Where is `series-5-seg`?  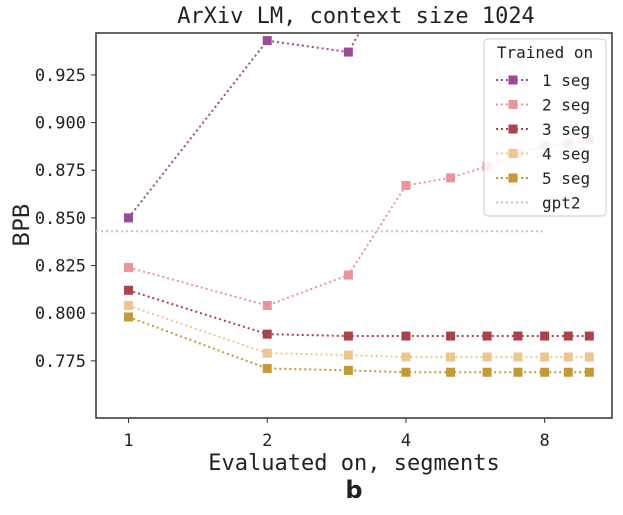 series-5-seg is located at coordinates (359, 344).